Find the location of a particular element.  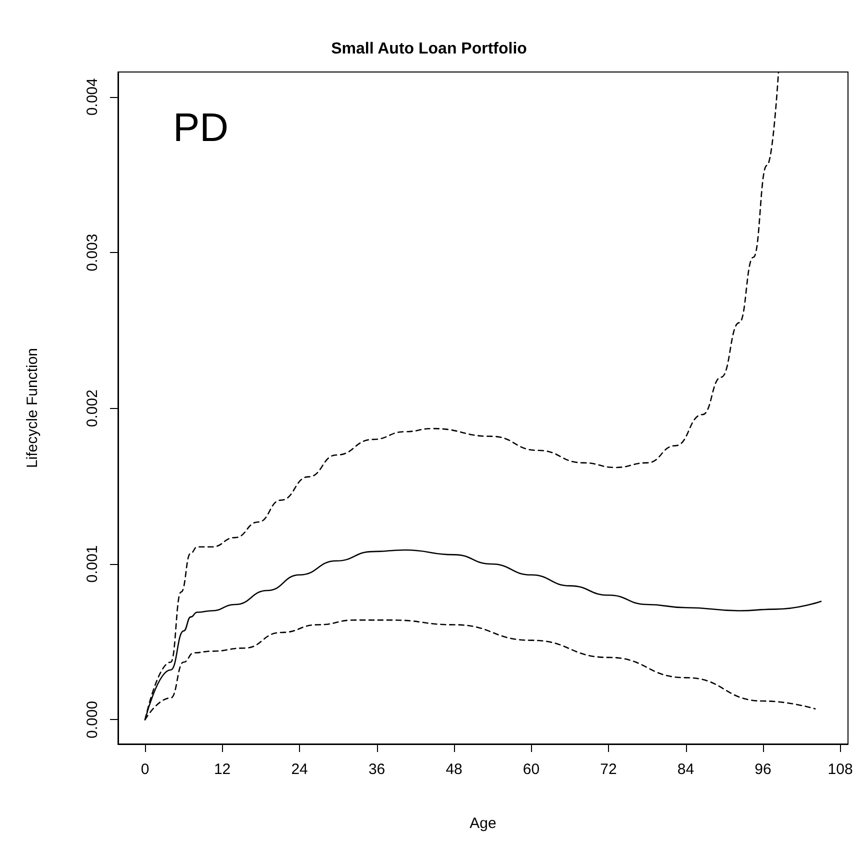

y-axis-title: Lifecycle Function is located at coordinates (32, 408).